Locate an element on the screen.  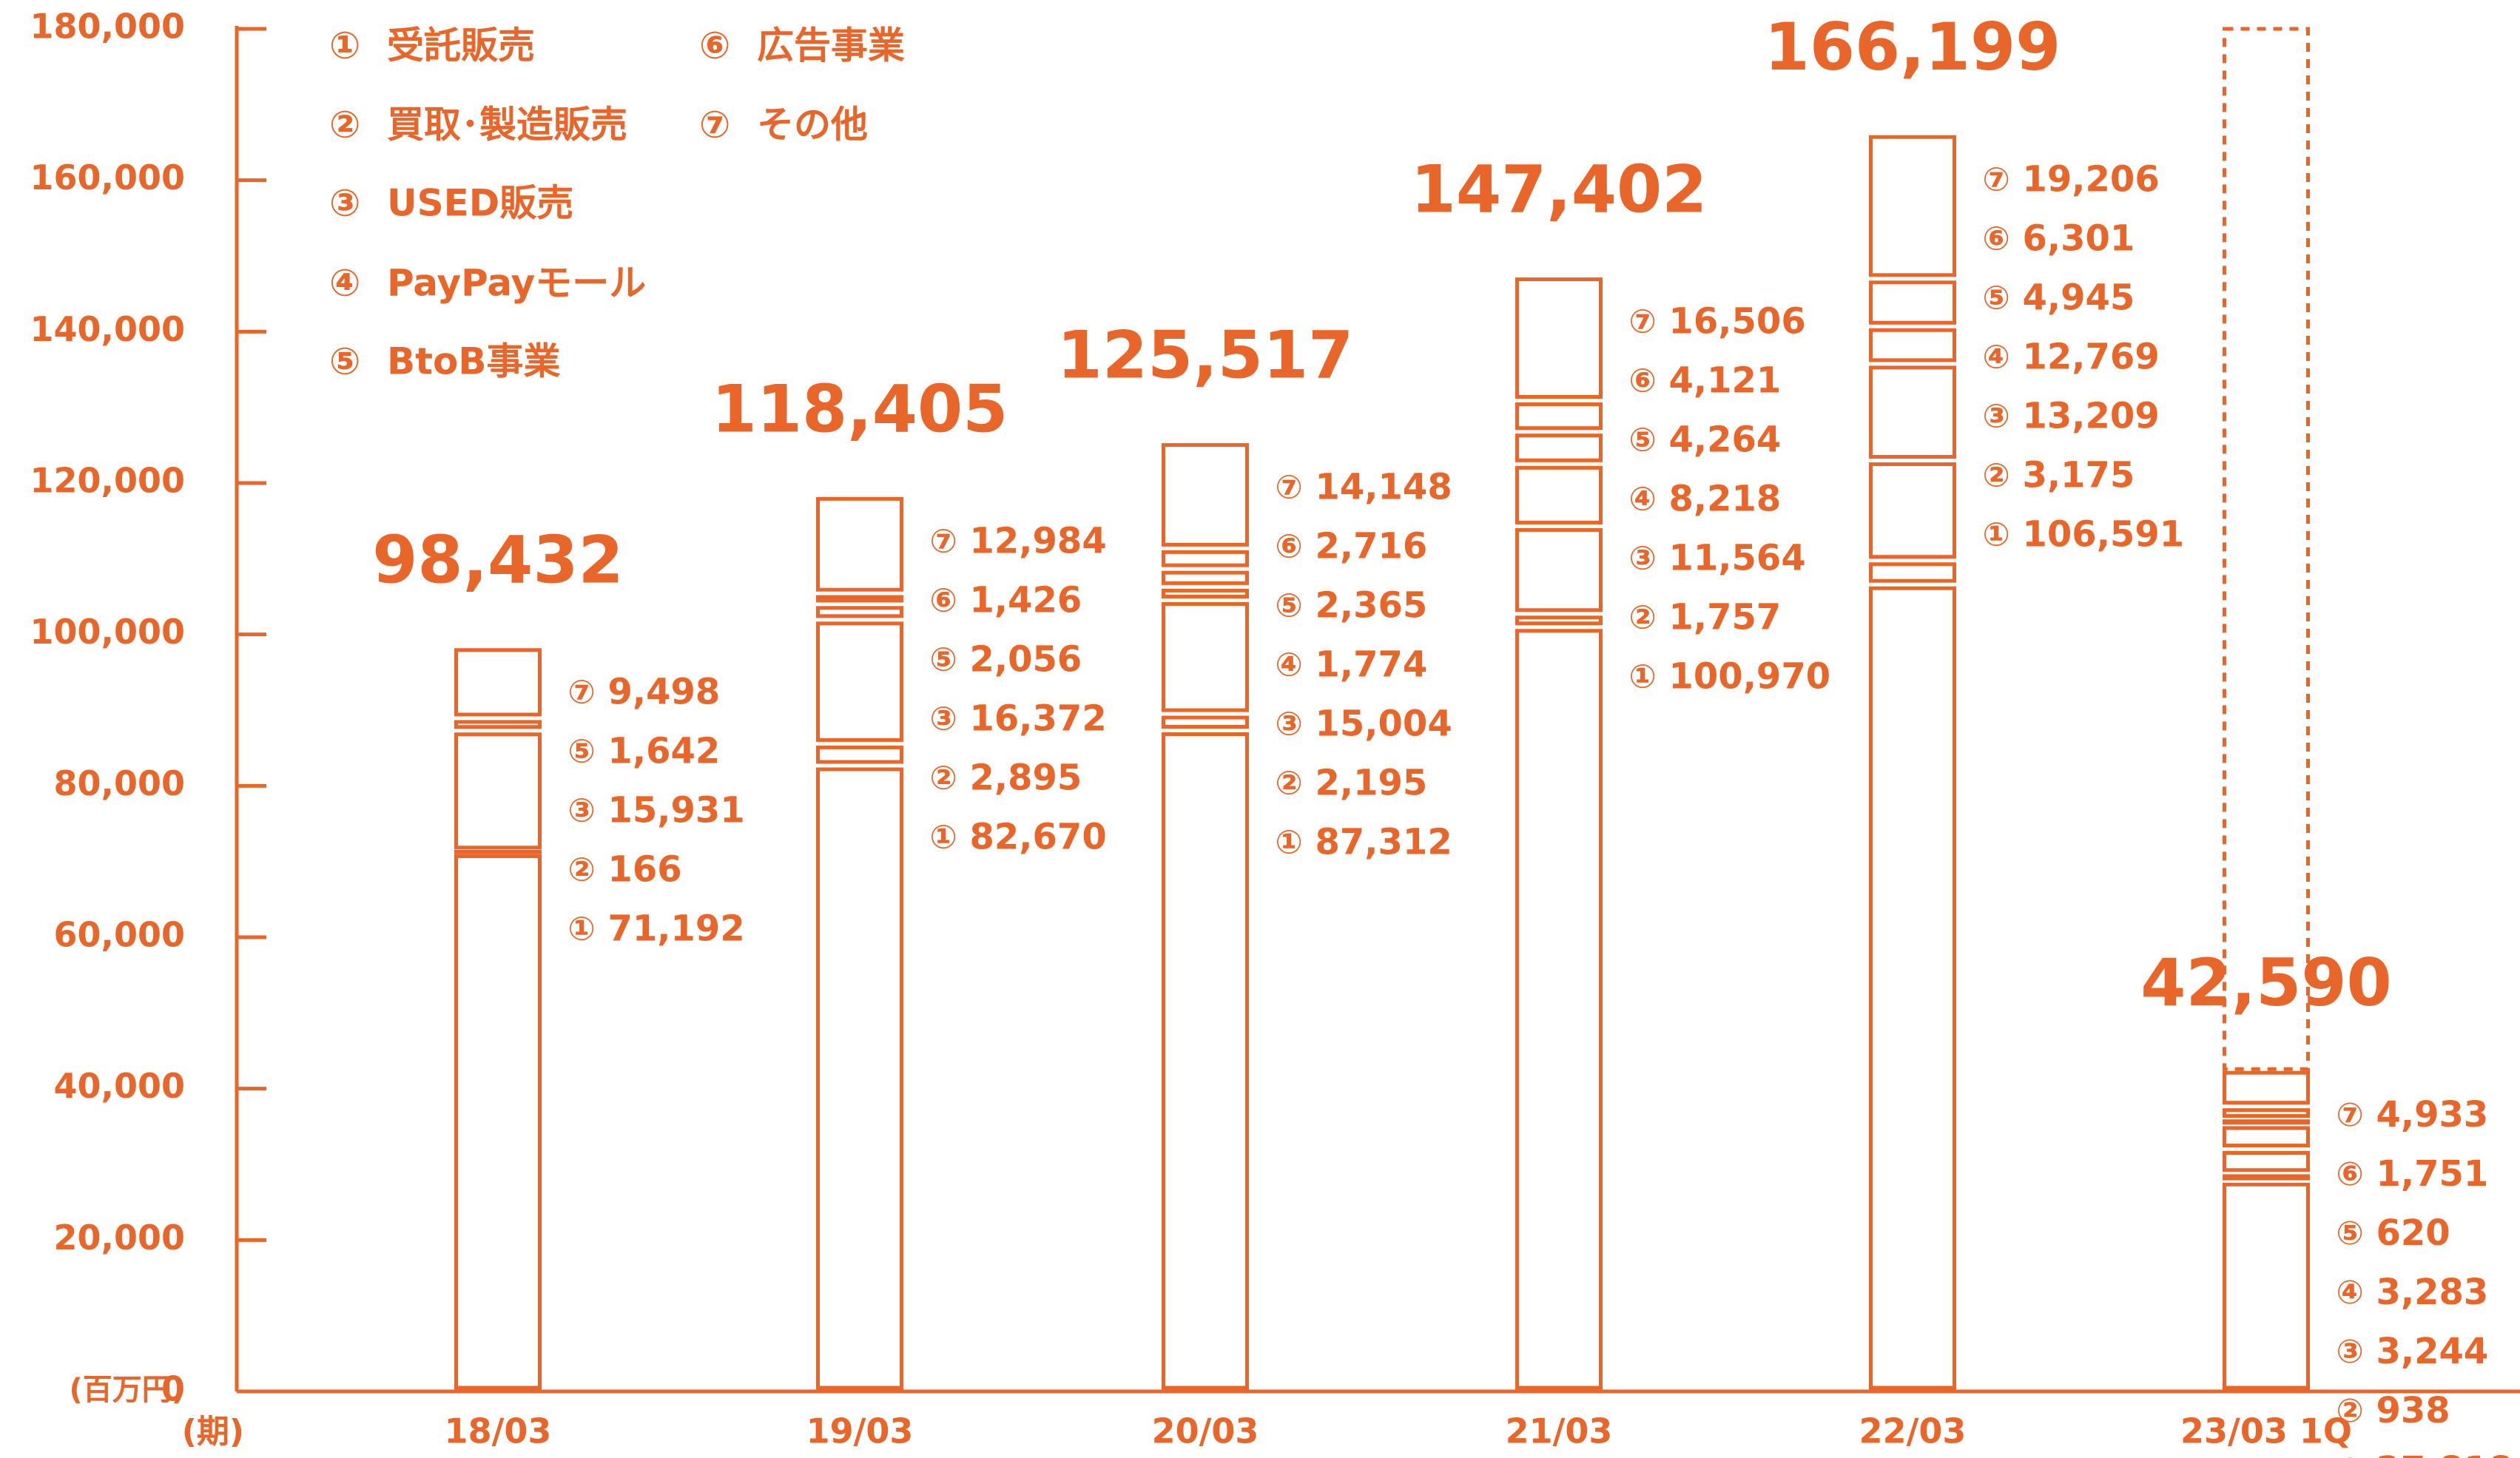
y-tick-label: 60,000 is located at coordinates (119, 935).